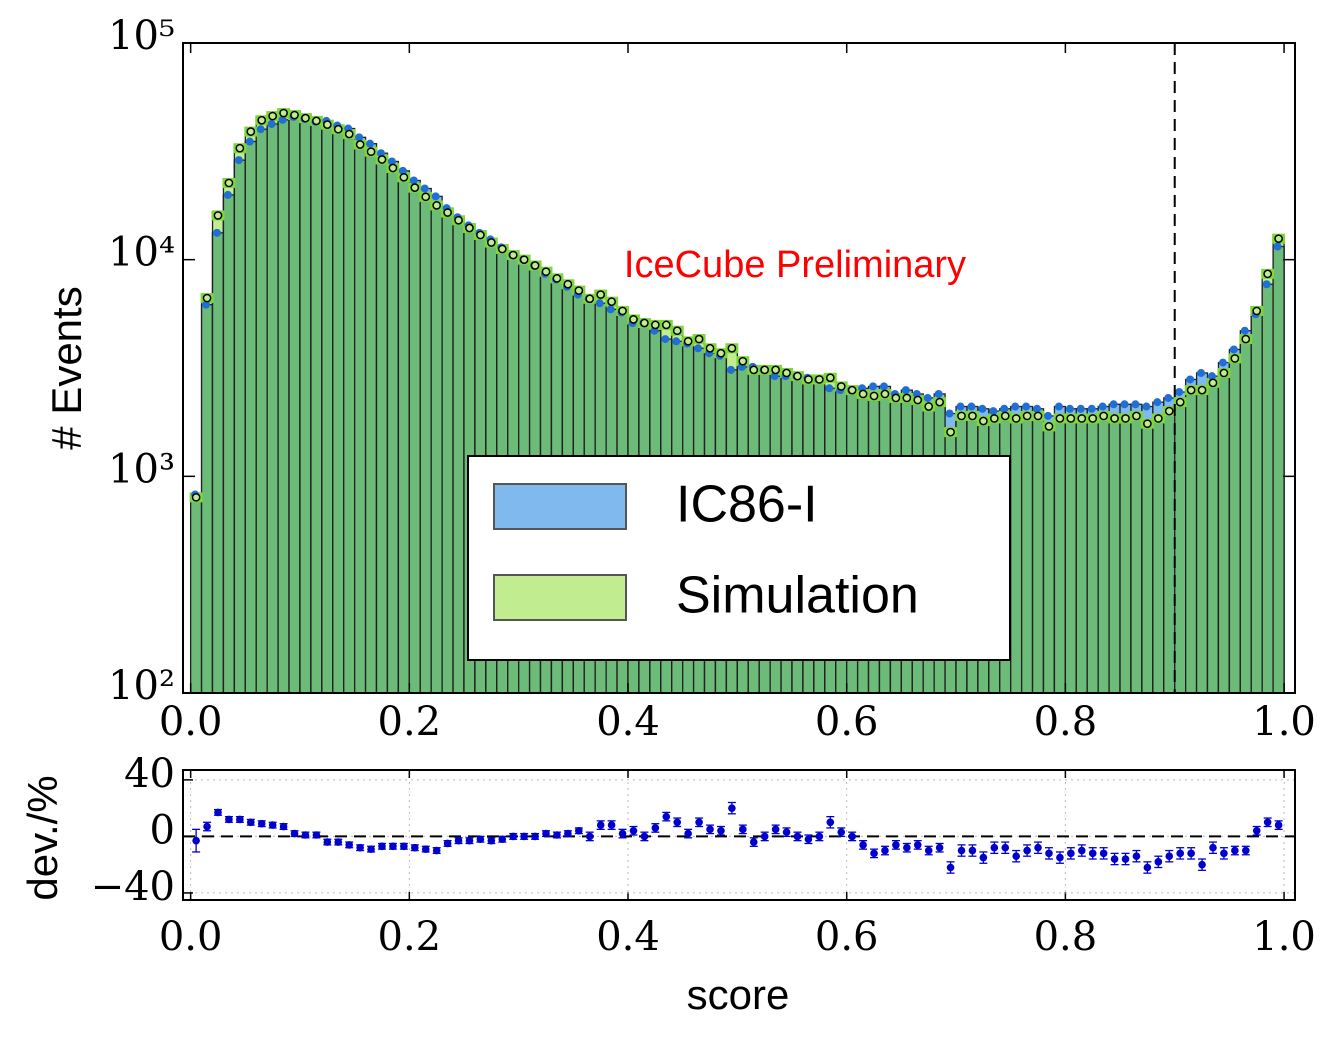  Describe the element at coordinates (797, 596) in the screenshot. I see `legend-label: Simulation` at that location.